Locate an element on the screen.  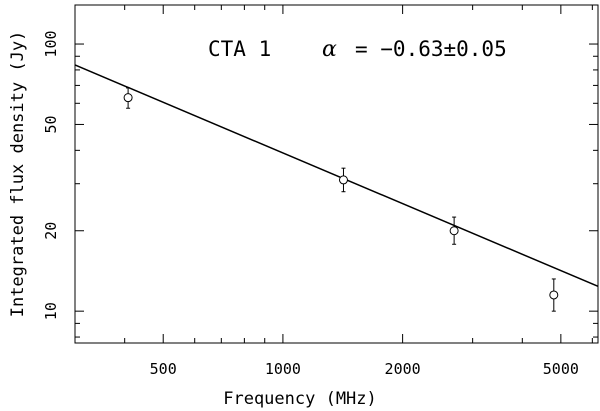
x-axis-label: Frequency (MHz) is located at coordinates (300, 399).